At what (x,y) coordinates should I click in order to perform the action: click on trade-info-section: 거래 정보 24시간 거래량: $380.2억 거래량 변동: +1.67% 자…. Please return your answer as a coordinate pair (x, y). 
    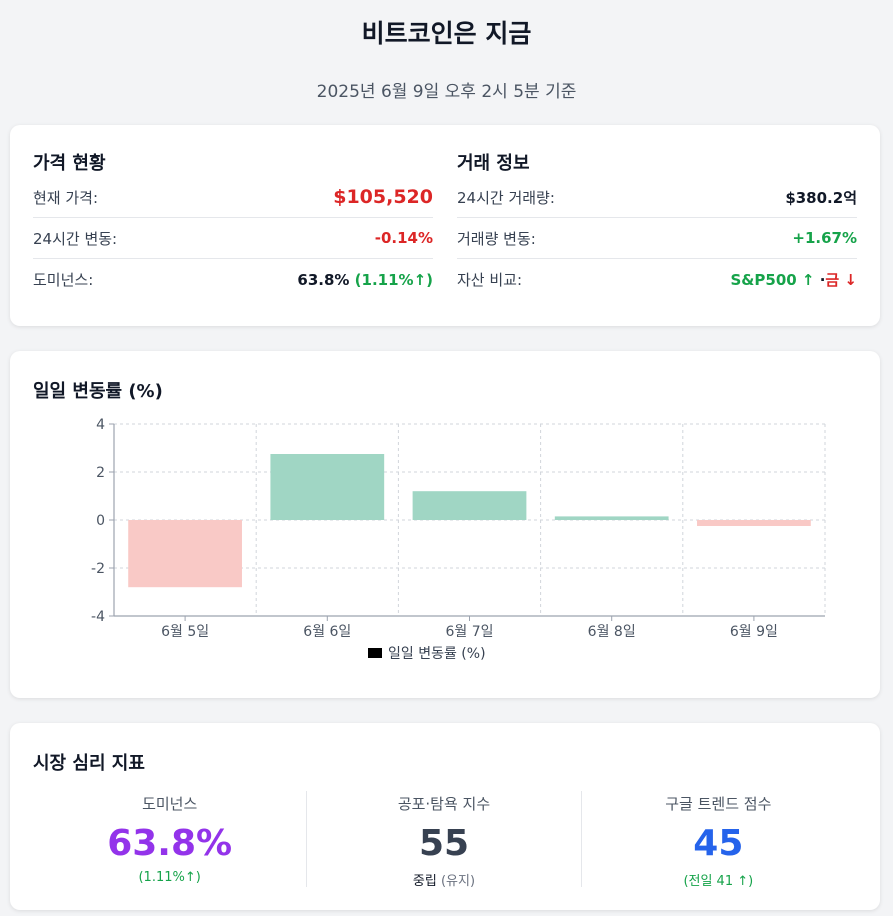
    Looking at the image, I should click on (657, 224).